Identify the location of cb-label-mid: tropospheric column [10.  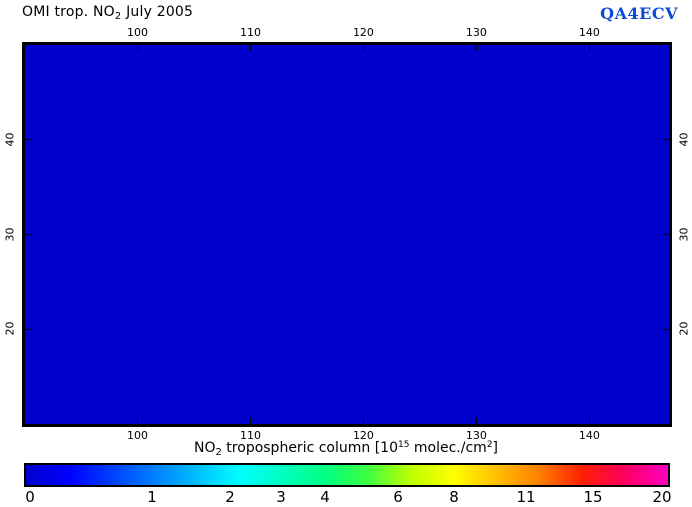
(309, 448).